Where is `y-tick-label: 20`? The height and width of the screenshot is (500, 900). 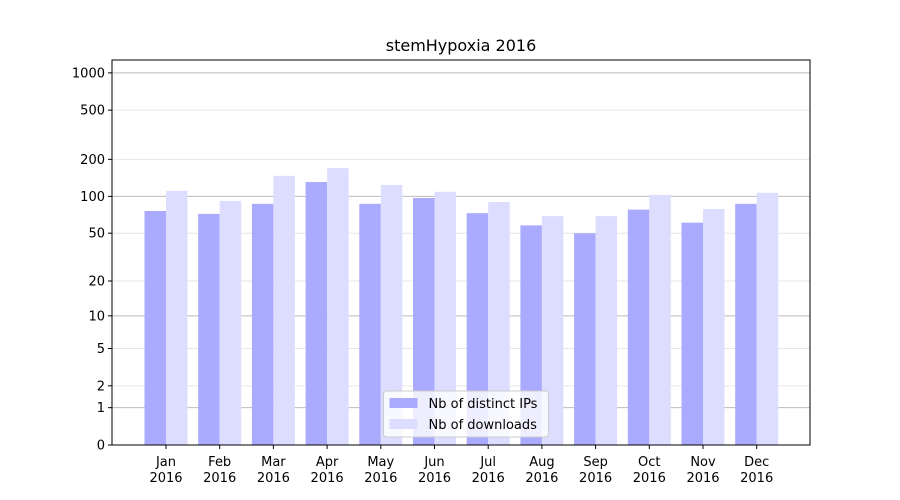 y-tick-label: 20 is located at coordinates (96, 282).